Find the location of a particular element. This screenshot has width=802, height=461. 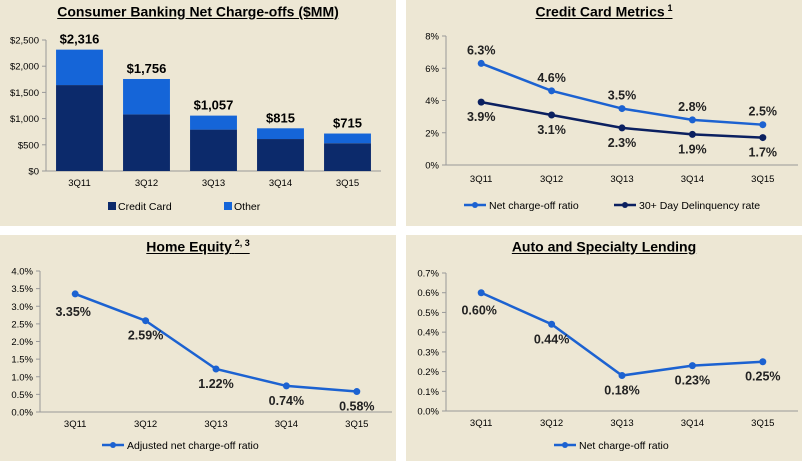

auto-legend-marker is located at coordinates (565, 445).